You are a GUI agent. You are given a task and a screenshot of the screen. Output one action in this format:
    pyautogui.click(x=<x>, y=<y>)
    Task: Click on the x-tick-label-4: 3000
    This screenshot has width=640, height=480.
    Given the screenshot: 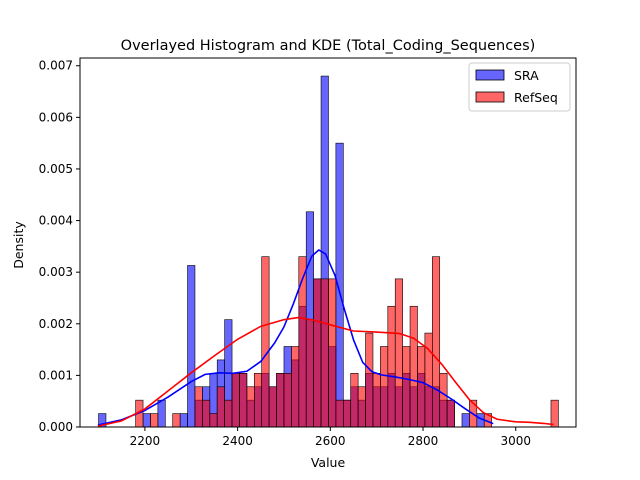 What is the action you would take?
    pyautogui.click(x=515, y=441)
    